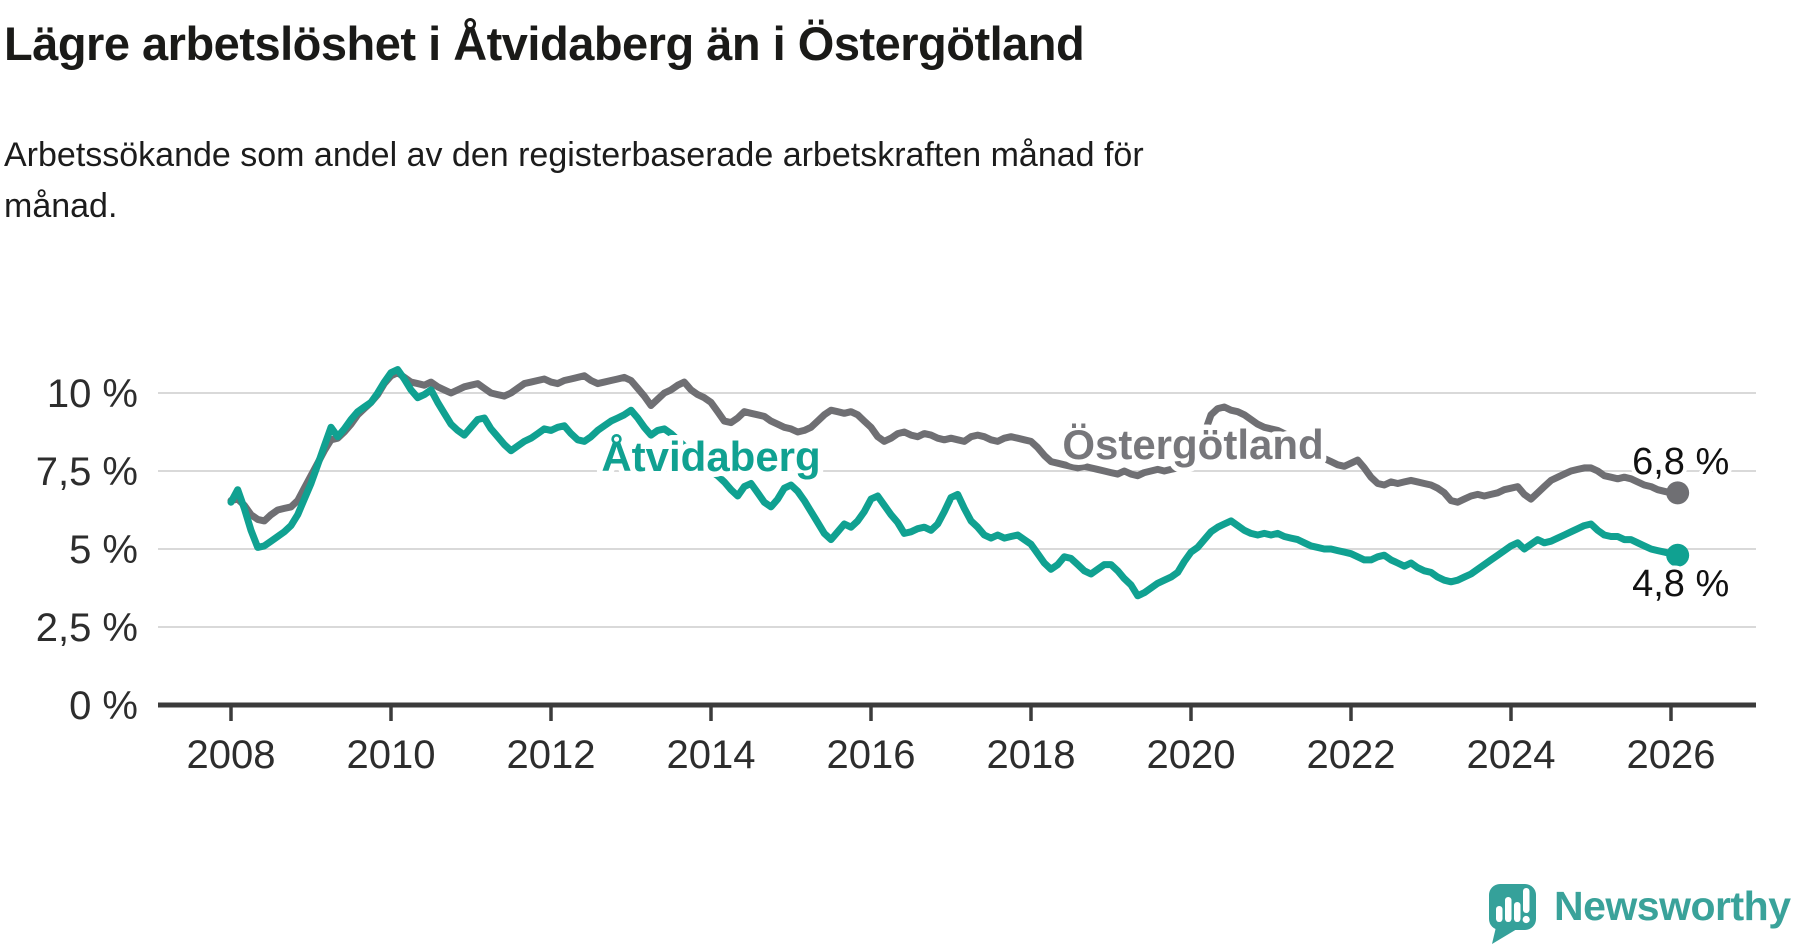  Describe the element at coordinates (61, 206) in the screenshot. I see `subtitle-line-2: månad.` at that location.